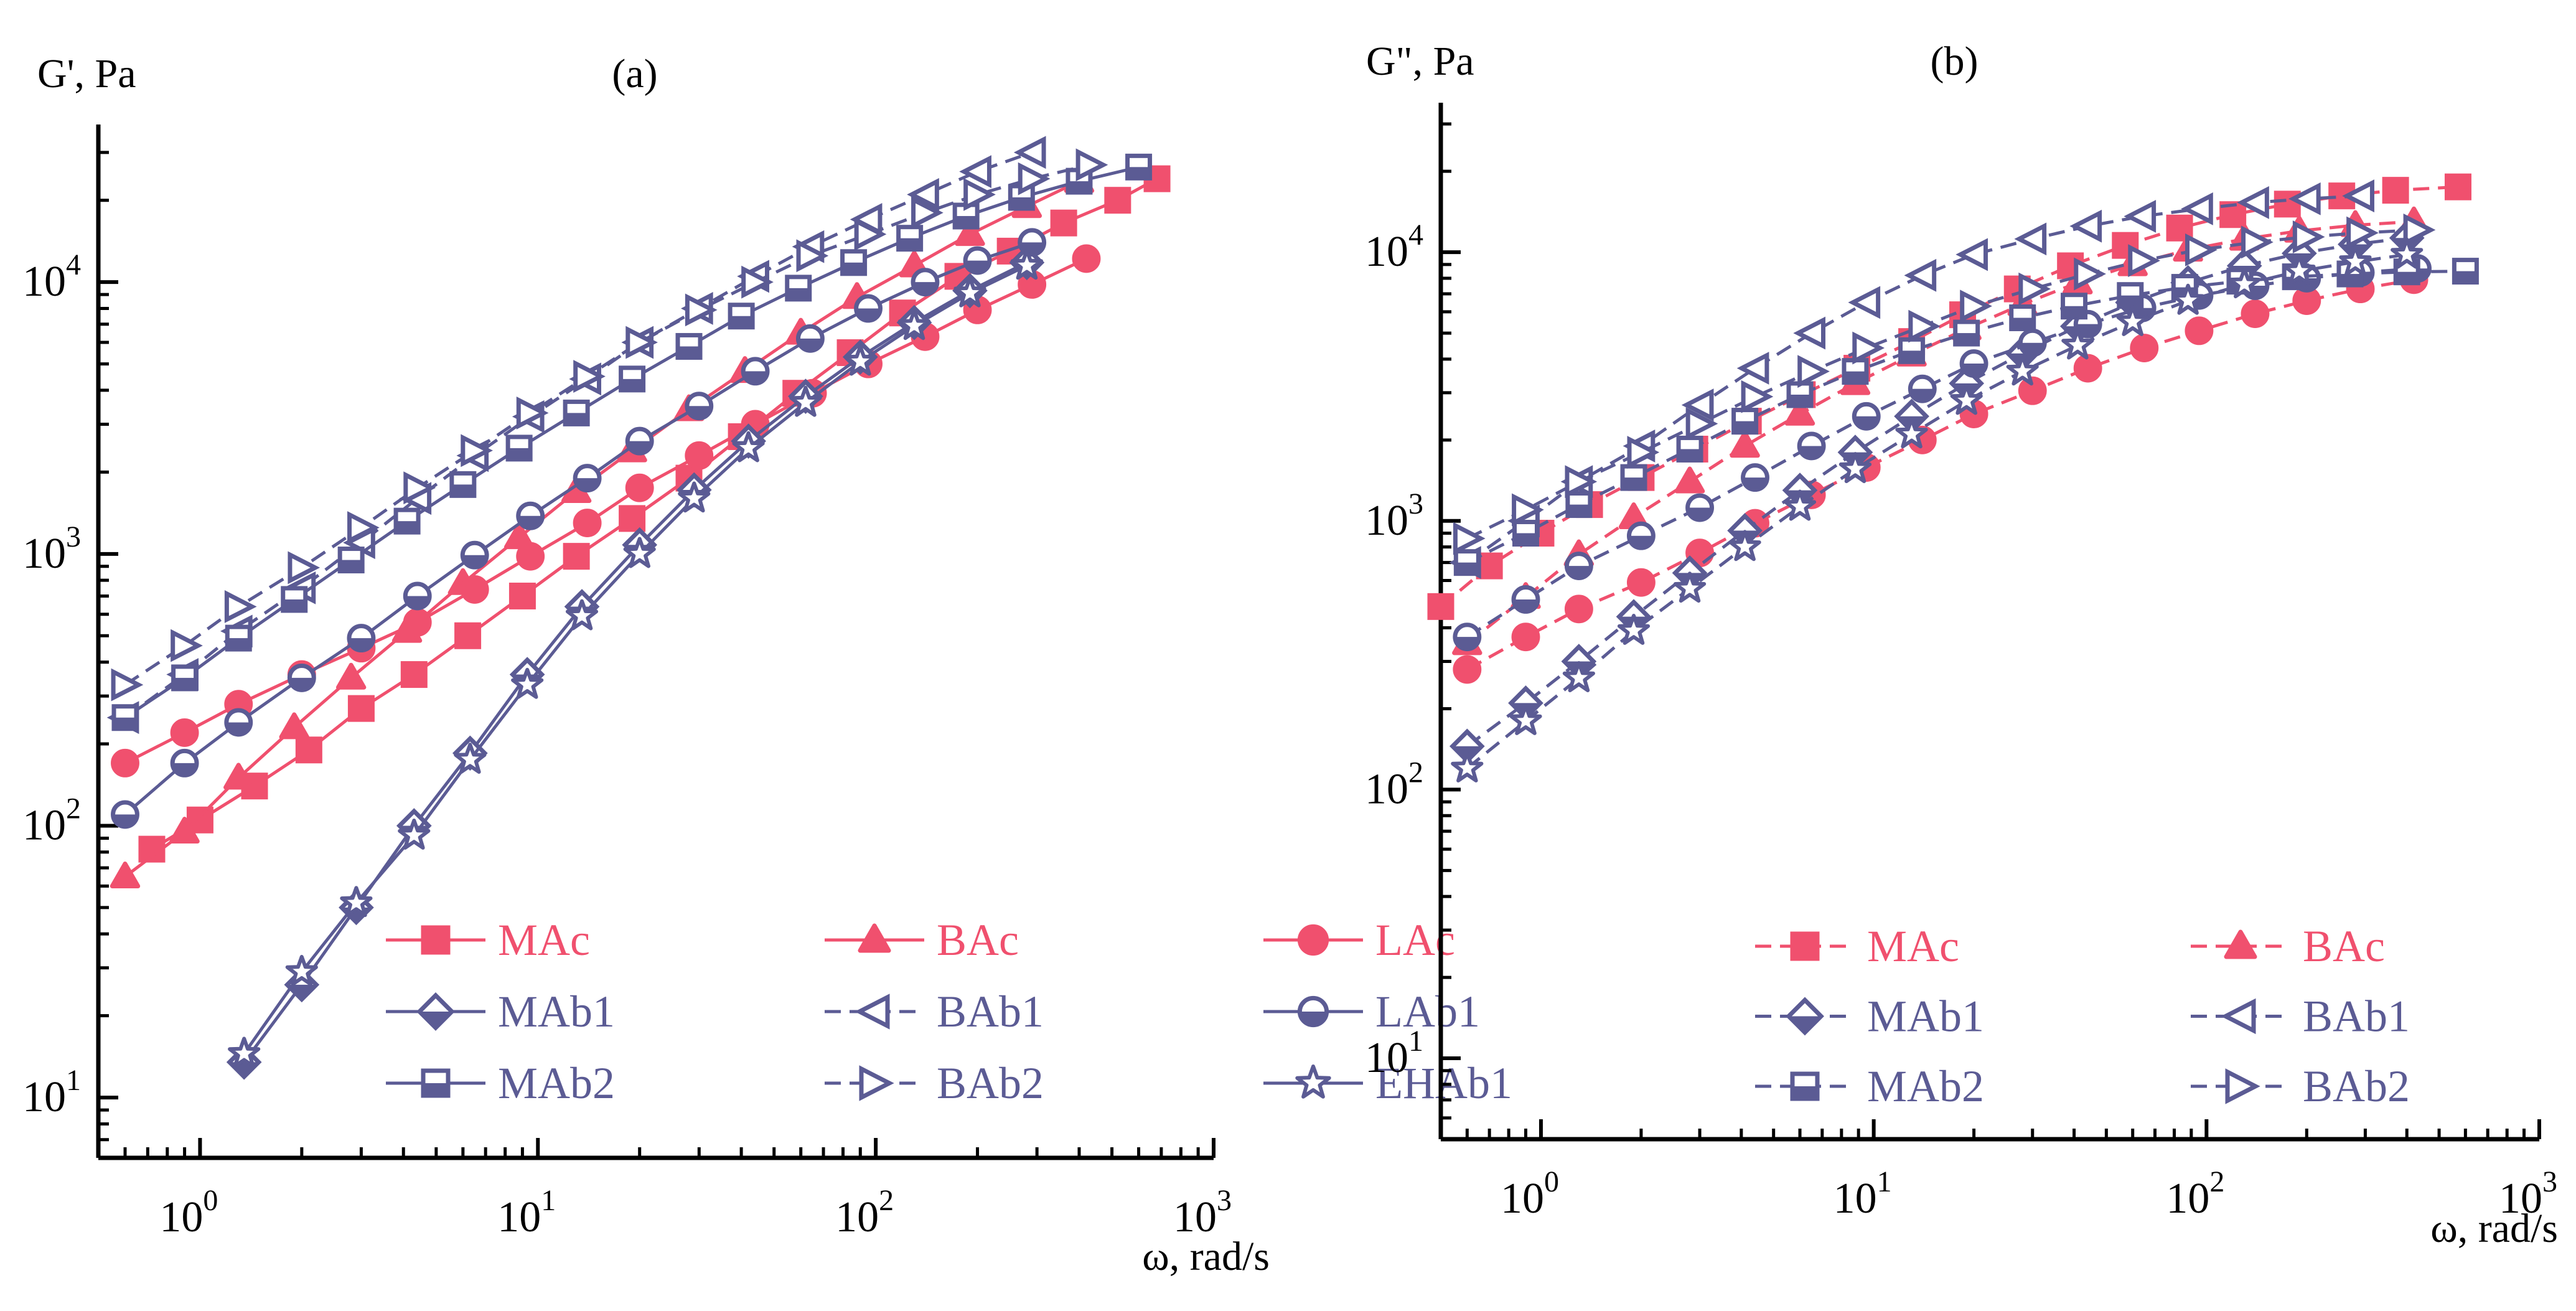 The width and height of the screenshot is (2576, 1311). What do you see at coordinates (1955, 61) in the screenshot?
I see `panel-b-panel-label: (b)` at bounding box center [1955, 61].